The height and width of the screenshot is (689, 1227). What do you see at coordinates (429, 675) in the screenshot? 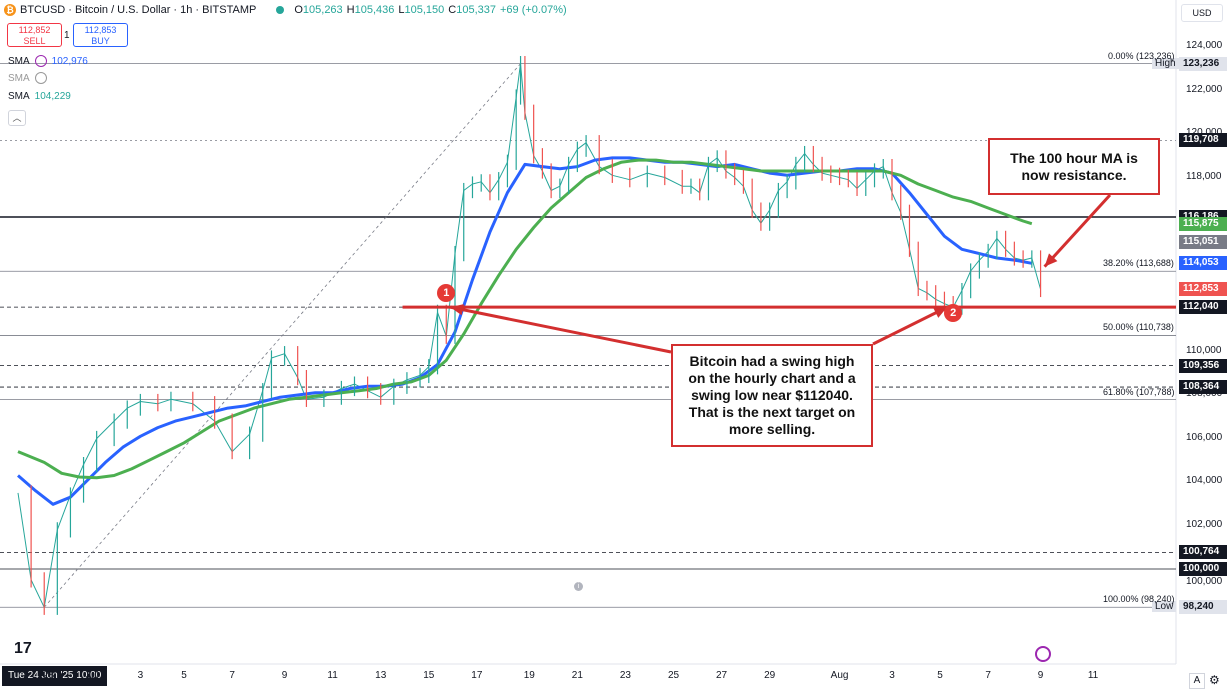
I see `x-tick-label: 15` at bounding box center [429, 675].